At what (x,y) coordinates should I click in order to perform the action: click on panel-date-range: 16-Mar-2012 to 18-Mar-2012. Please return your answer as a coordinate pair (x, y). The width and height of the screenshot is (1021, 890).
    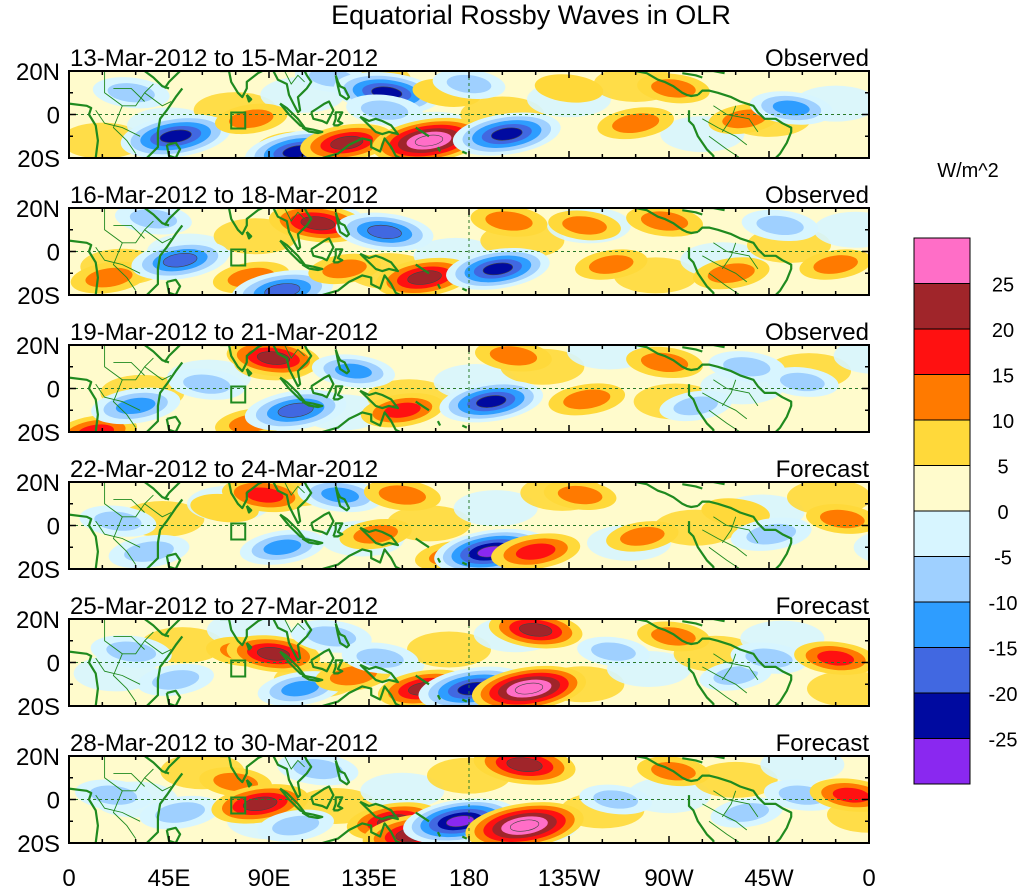
    Looking at the image, I should click on (224, 195).